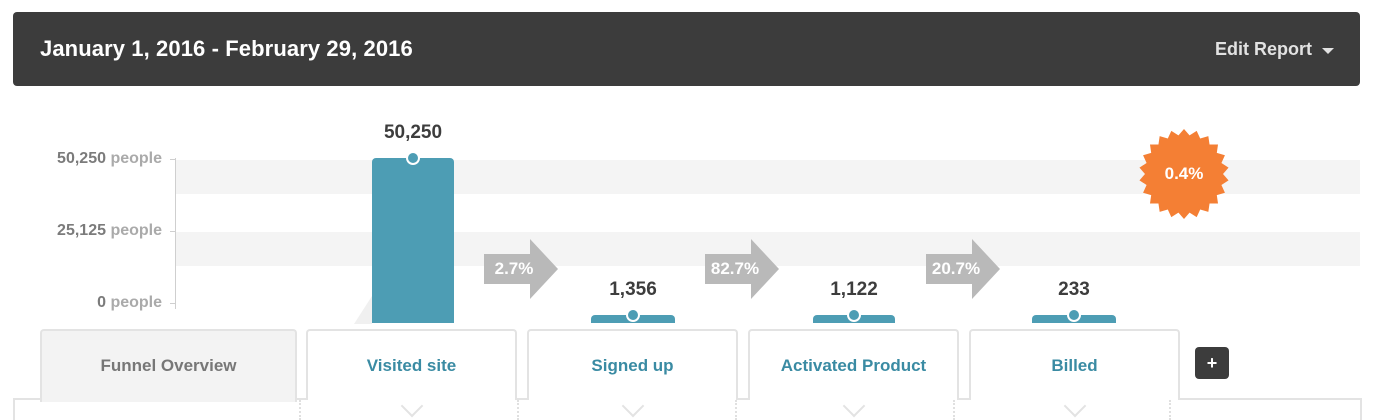 This screenshot has height=420, width=1374. What do you see at coordinates (1074, 364) in the screenshot?
I see `tab-billed: Billed` at bounding box center [1074, 364].